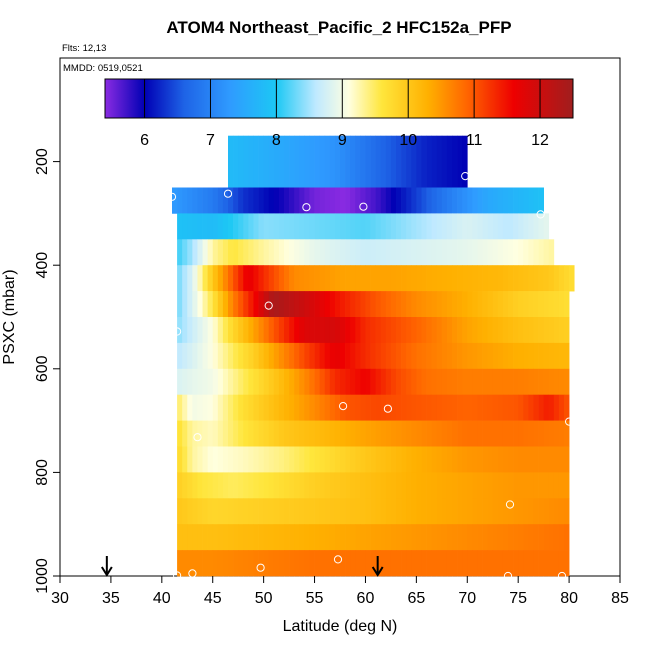 The image size is (650, 650). Describe the element at coordinates (579, 295) in the screenshot. I see `sample-point` at that location.